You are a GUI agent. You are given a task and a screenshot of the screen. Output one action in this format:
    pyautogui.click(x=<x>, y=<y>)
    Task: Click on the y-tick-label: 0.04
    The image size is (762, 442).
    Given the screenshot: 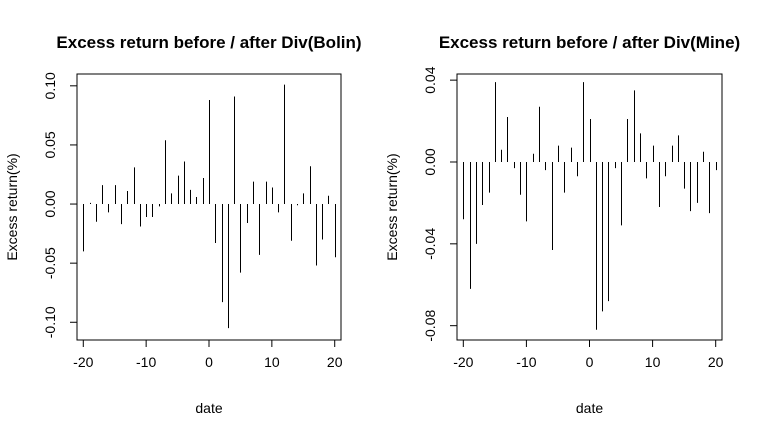 What is the action you would take?
    pyautogui.click(x=430, y=79)
    